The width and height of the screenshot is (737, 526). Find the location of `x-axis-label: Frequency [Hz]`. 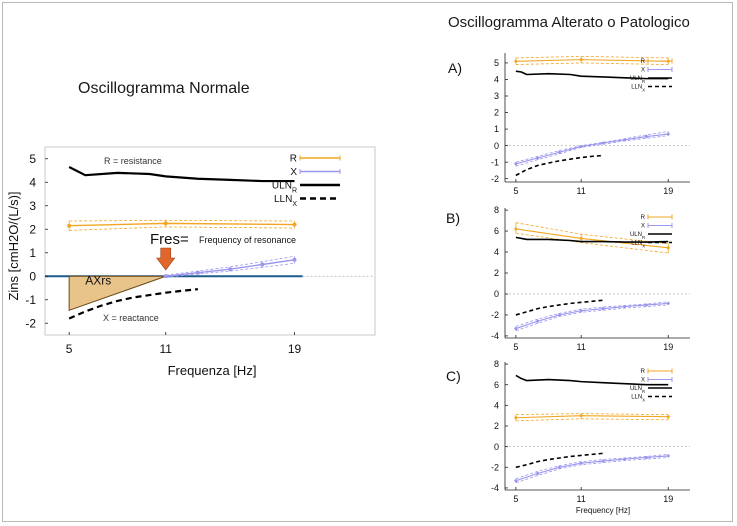

x-axis-label: Frequency [Hz] is located at coordinates (603, 510).